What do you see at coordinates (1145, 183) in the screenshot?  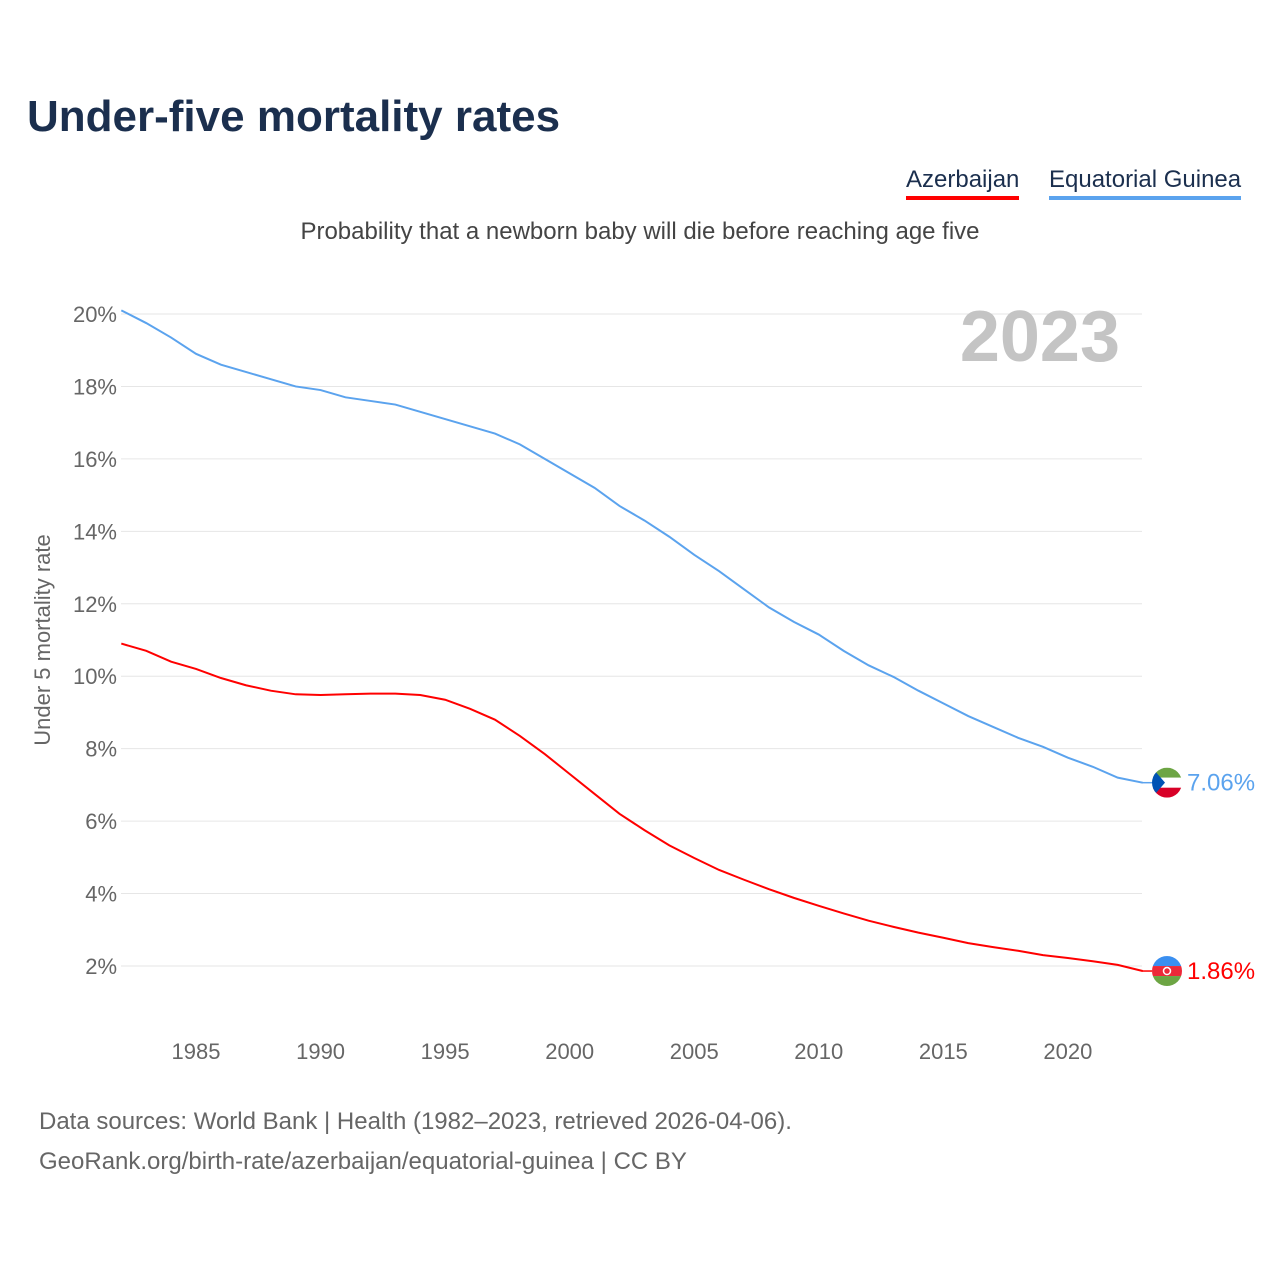 I see `legend-equatorial-guinea: Equatorial Guinea` at bounding box center [1145, 183].